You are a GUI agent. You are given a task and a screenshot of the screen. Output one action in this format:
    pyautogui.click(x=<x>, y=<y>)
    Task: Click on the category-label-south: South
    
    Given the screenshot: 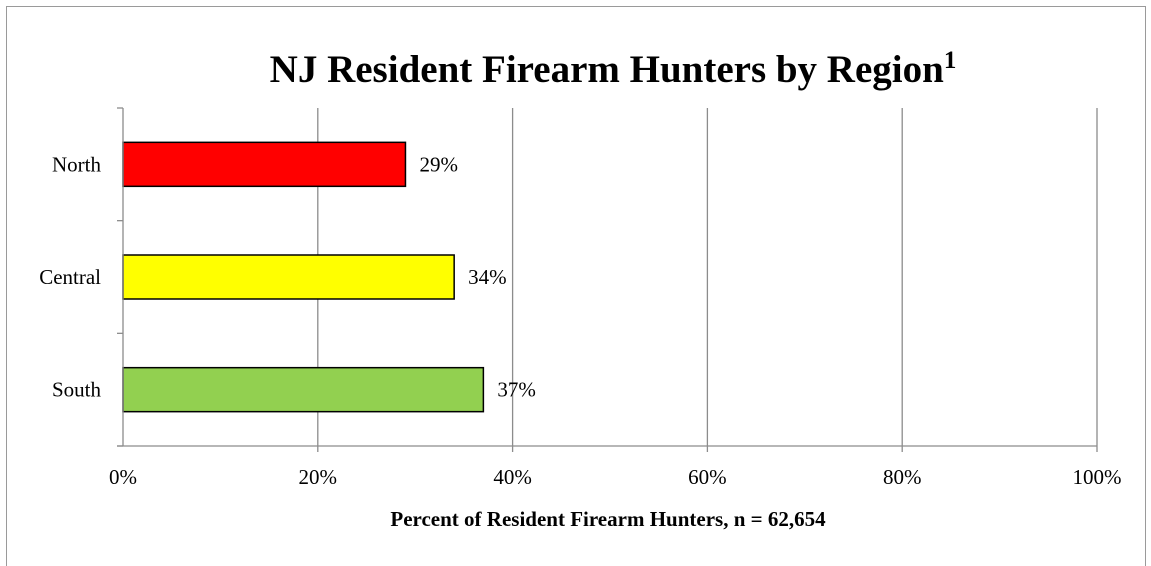 What is the action you would take?
    pyautogui.click(x=77, y=390)
    